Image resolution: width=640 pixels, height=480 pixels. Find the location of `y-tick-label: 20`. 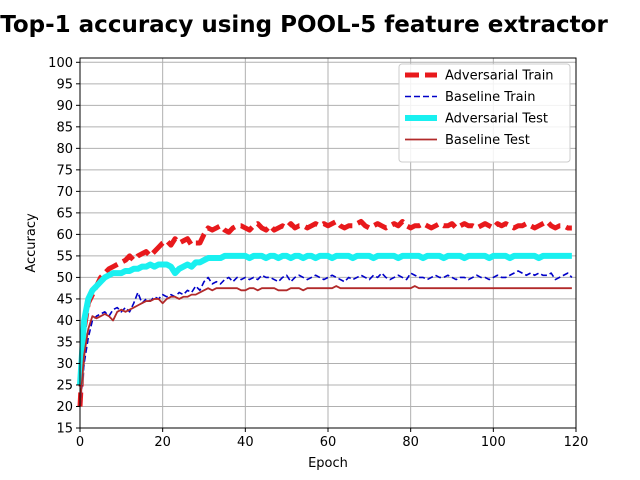

y-tick-label: 20 is located at coordinates (64, 407).